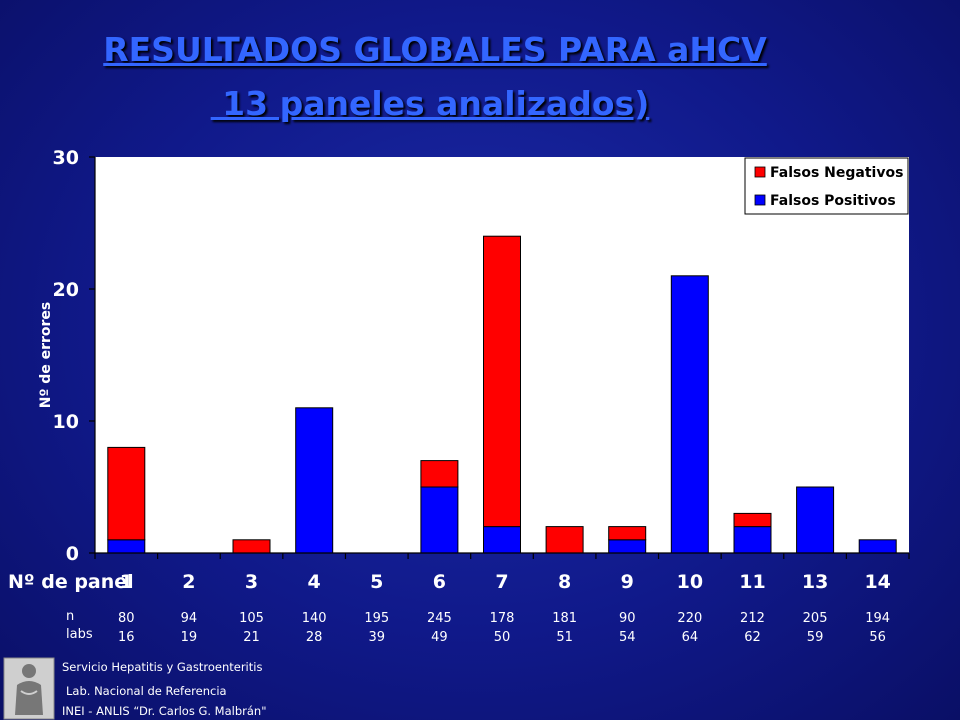  I want to click on labs-value: 19, so click(189, 637).